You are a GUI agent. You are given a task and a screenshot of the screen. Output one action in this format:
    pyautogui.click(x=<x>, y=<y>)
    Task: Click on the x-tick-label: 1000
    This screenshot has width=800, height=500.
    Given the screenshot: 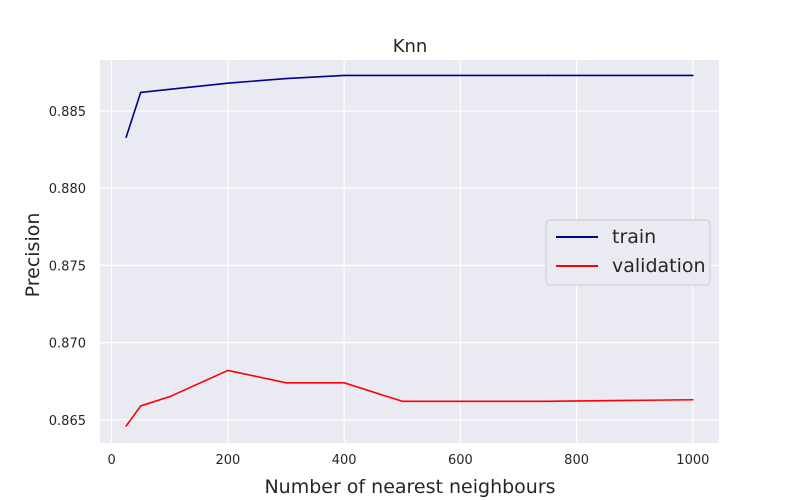 What is the action you would take?
    pyautogui.click(x=692, y=460)
    